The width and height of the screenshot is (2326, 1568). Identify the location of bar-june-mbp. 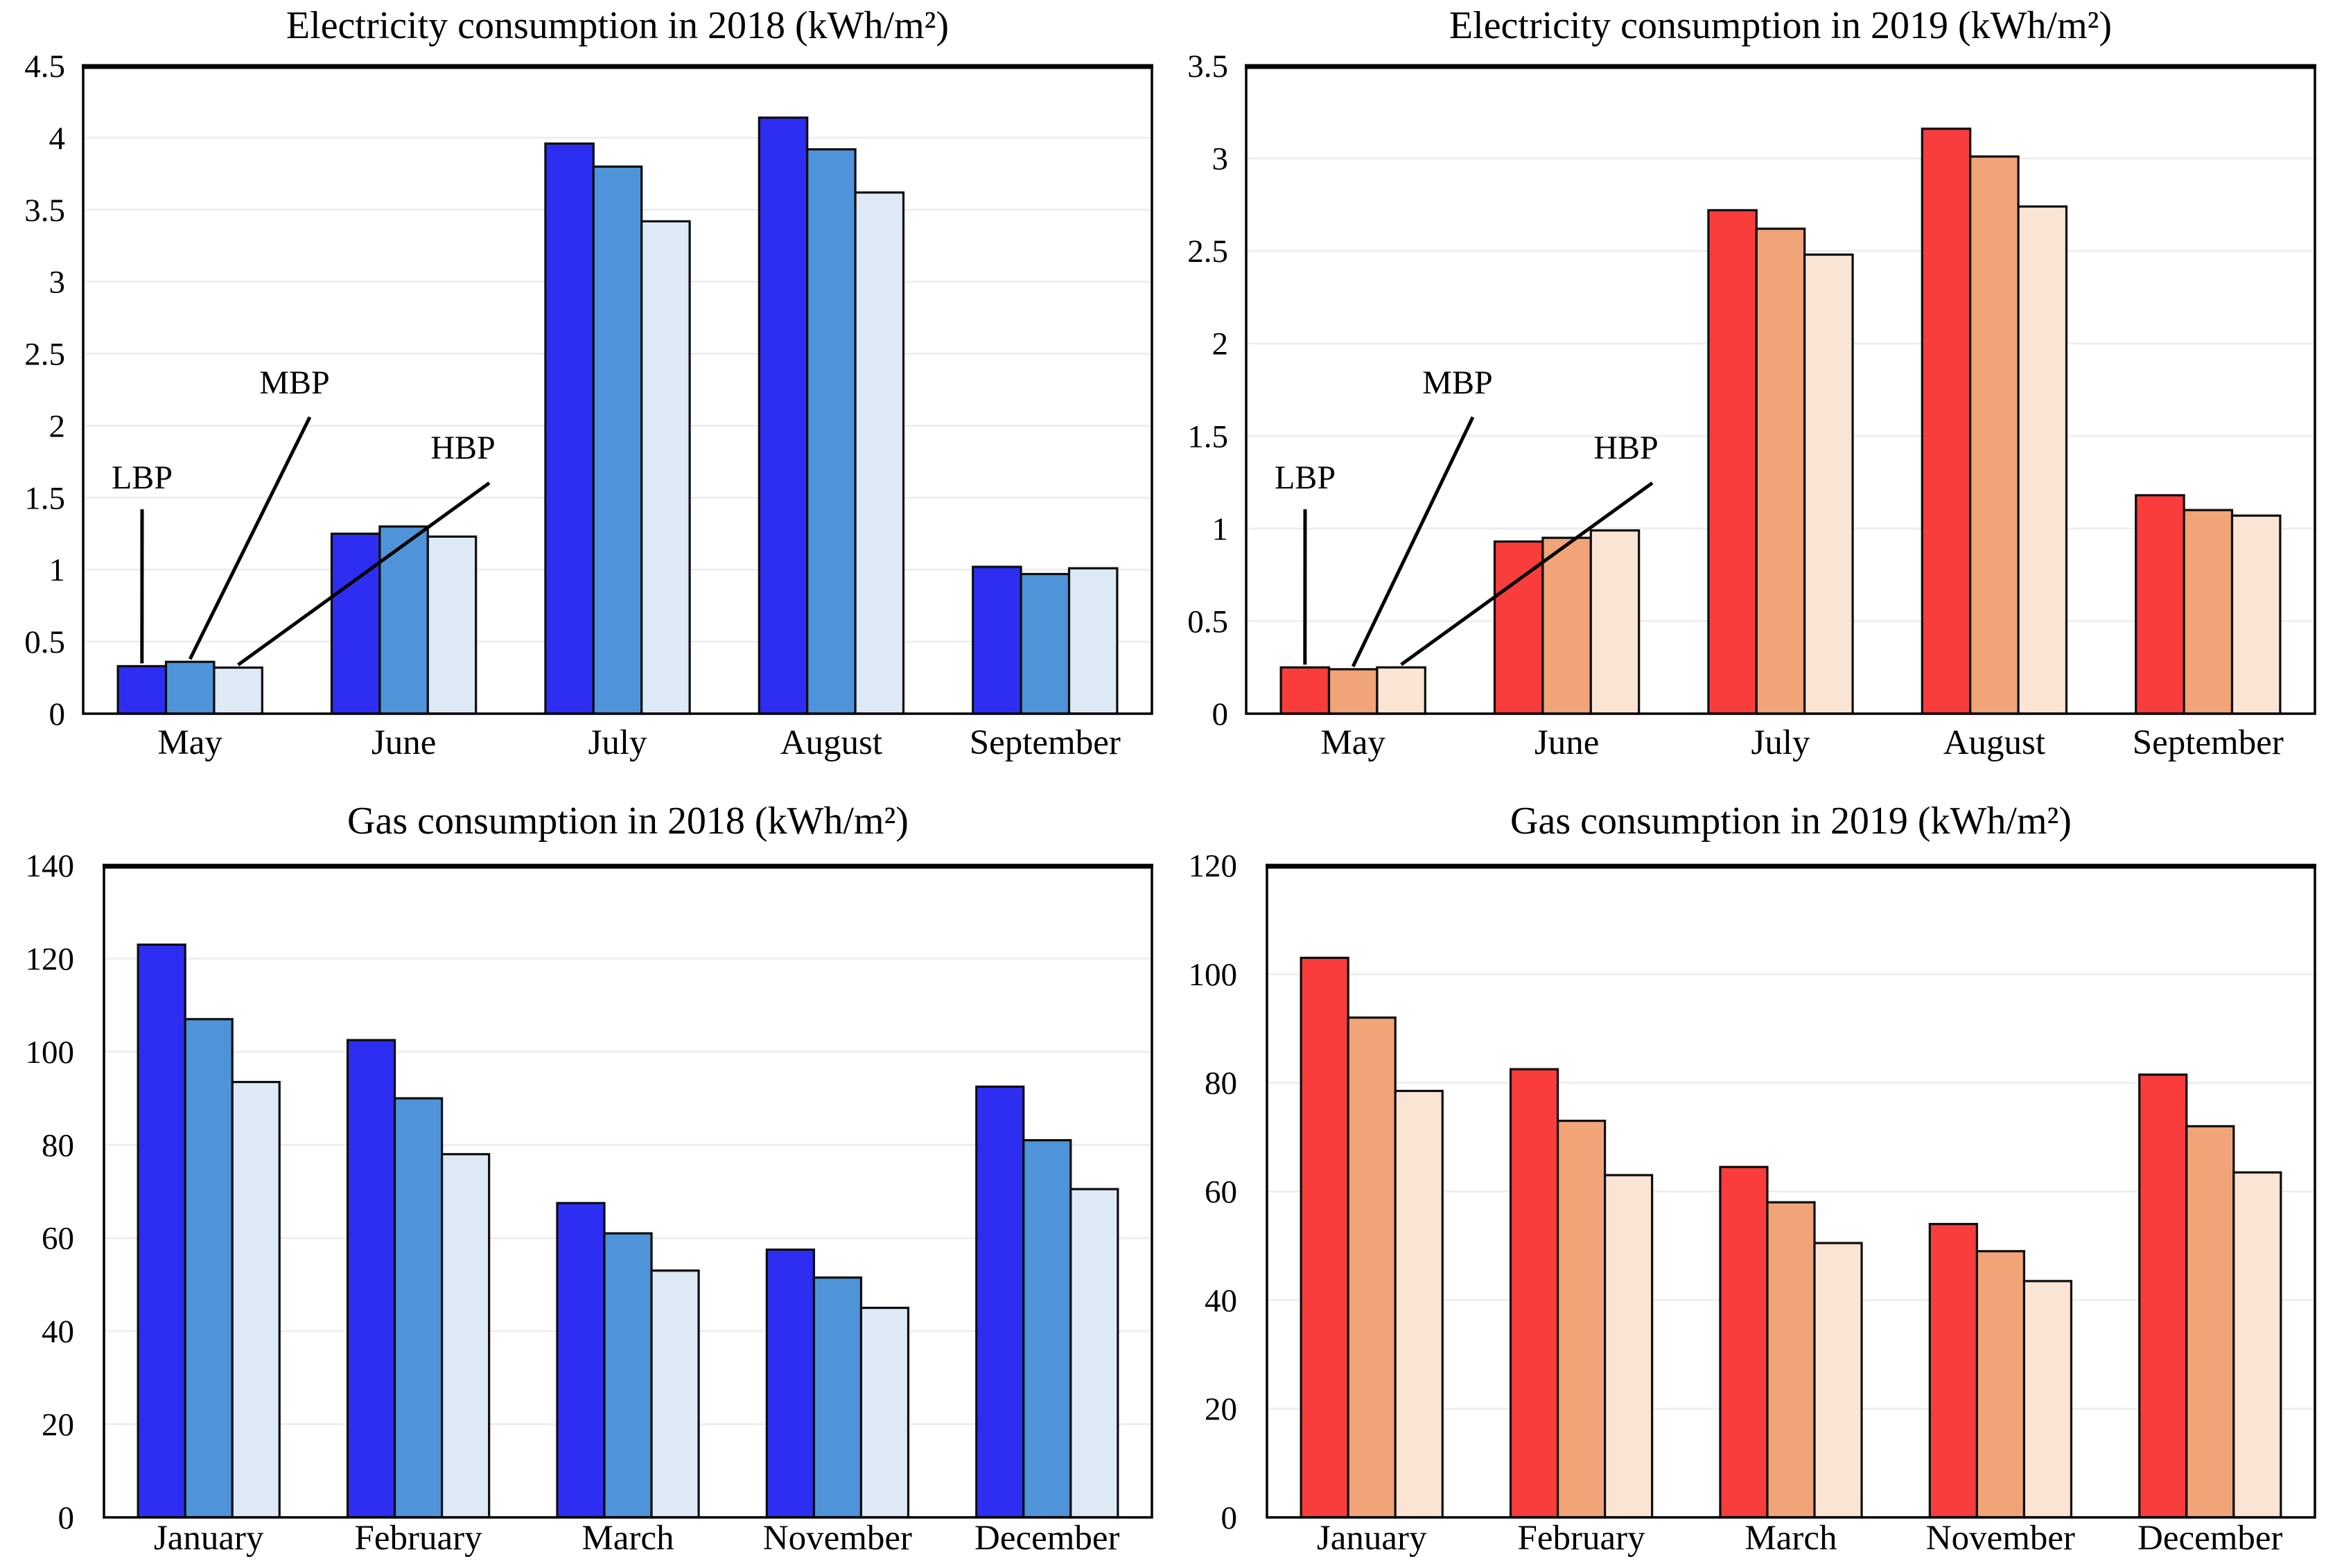
(1566, 625).